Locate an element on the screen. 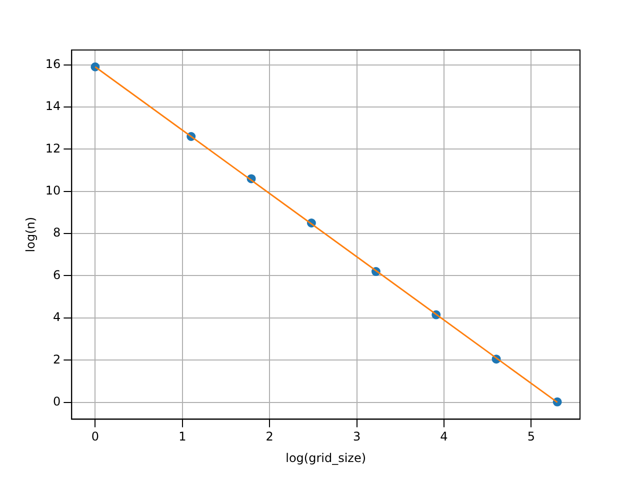  y-tick-label: 16 is located at coordinates (53, 63).